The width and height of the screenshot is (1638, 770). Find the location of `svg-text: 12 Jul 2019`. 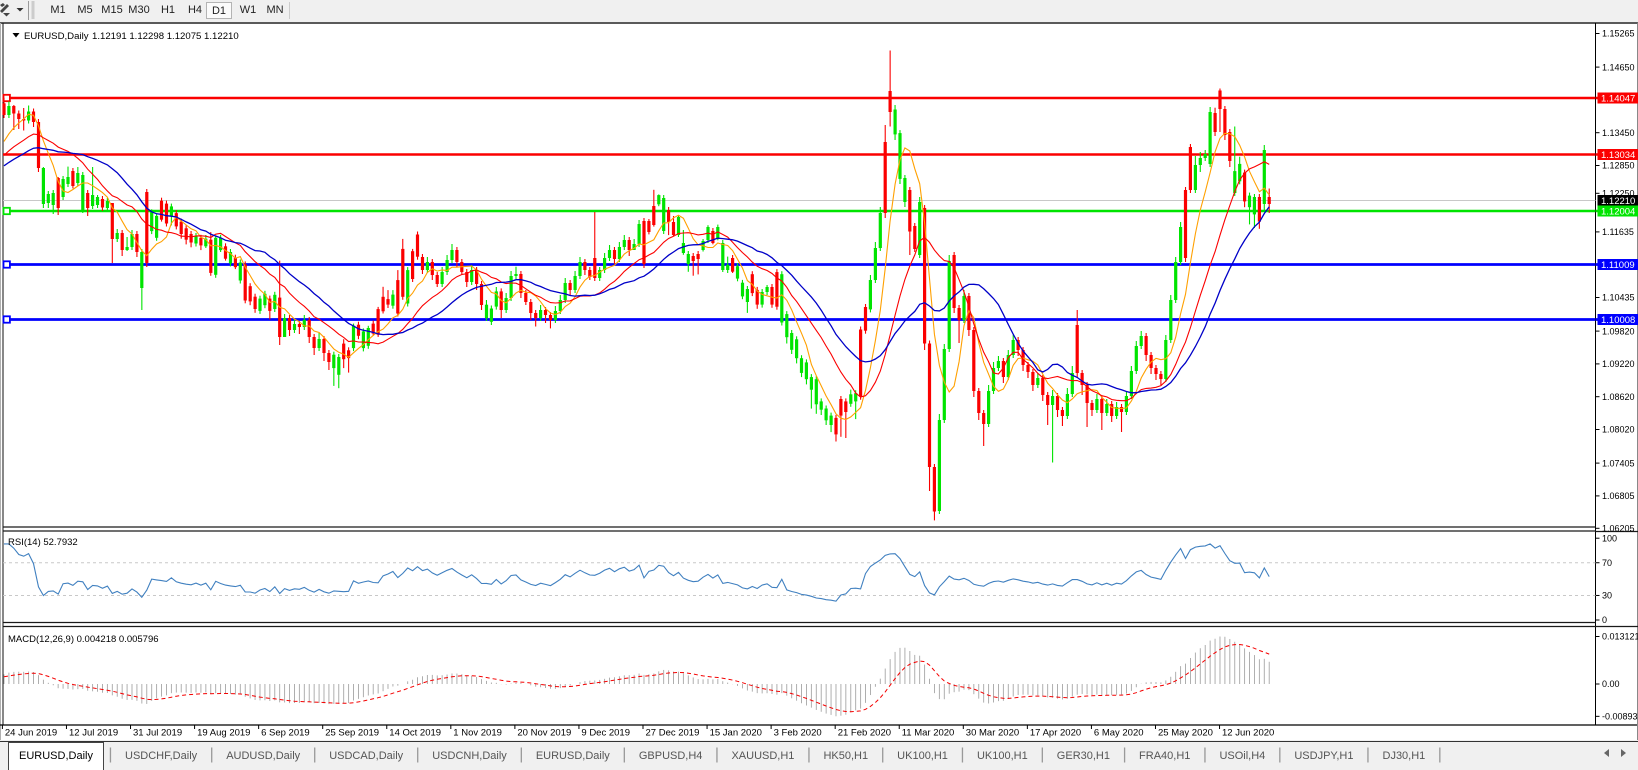

svg-text: 12 Jul 2019 is located at coordinates (93, 733).